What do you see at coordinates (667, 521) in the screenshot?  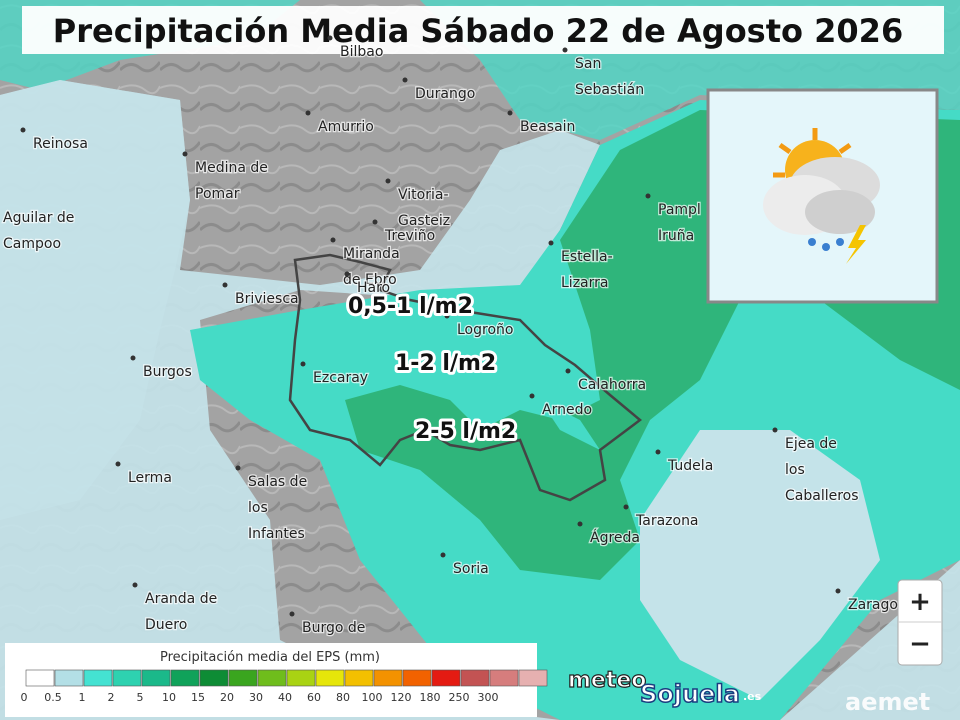 I see `place-label: Tarazona` at bounding box center [667, 521].